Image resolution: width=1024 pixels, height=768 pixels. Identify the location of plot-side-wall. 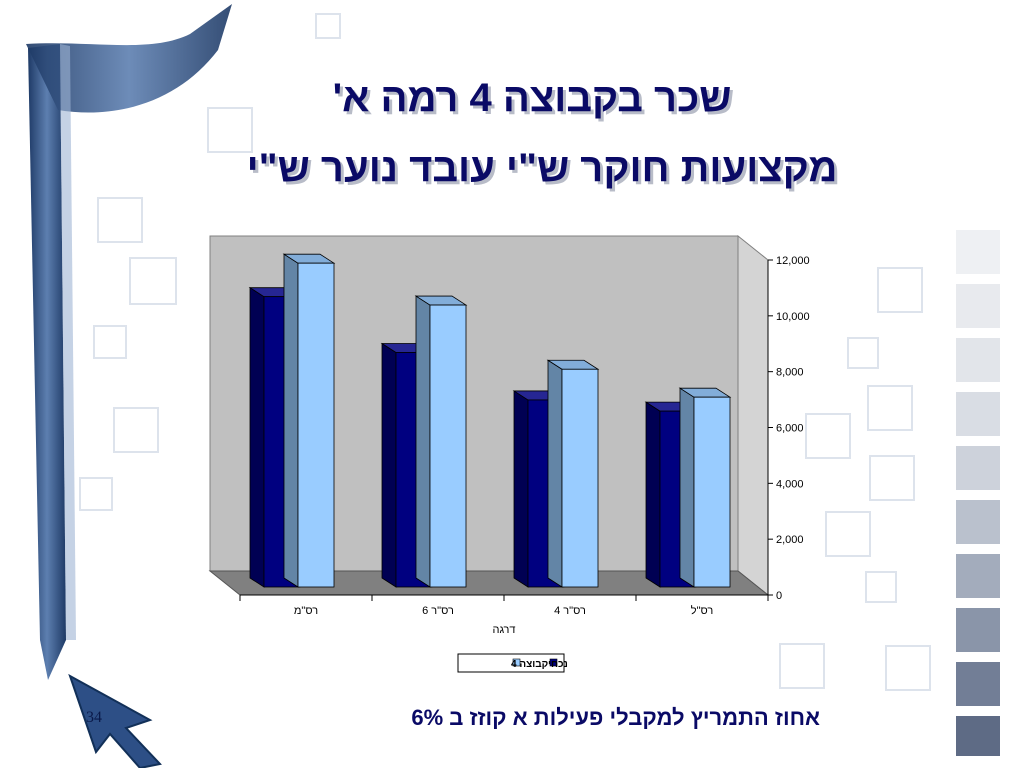
(753, 415).